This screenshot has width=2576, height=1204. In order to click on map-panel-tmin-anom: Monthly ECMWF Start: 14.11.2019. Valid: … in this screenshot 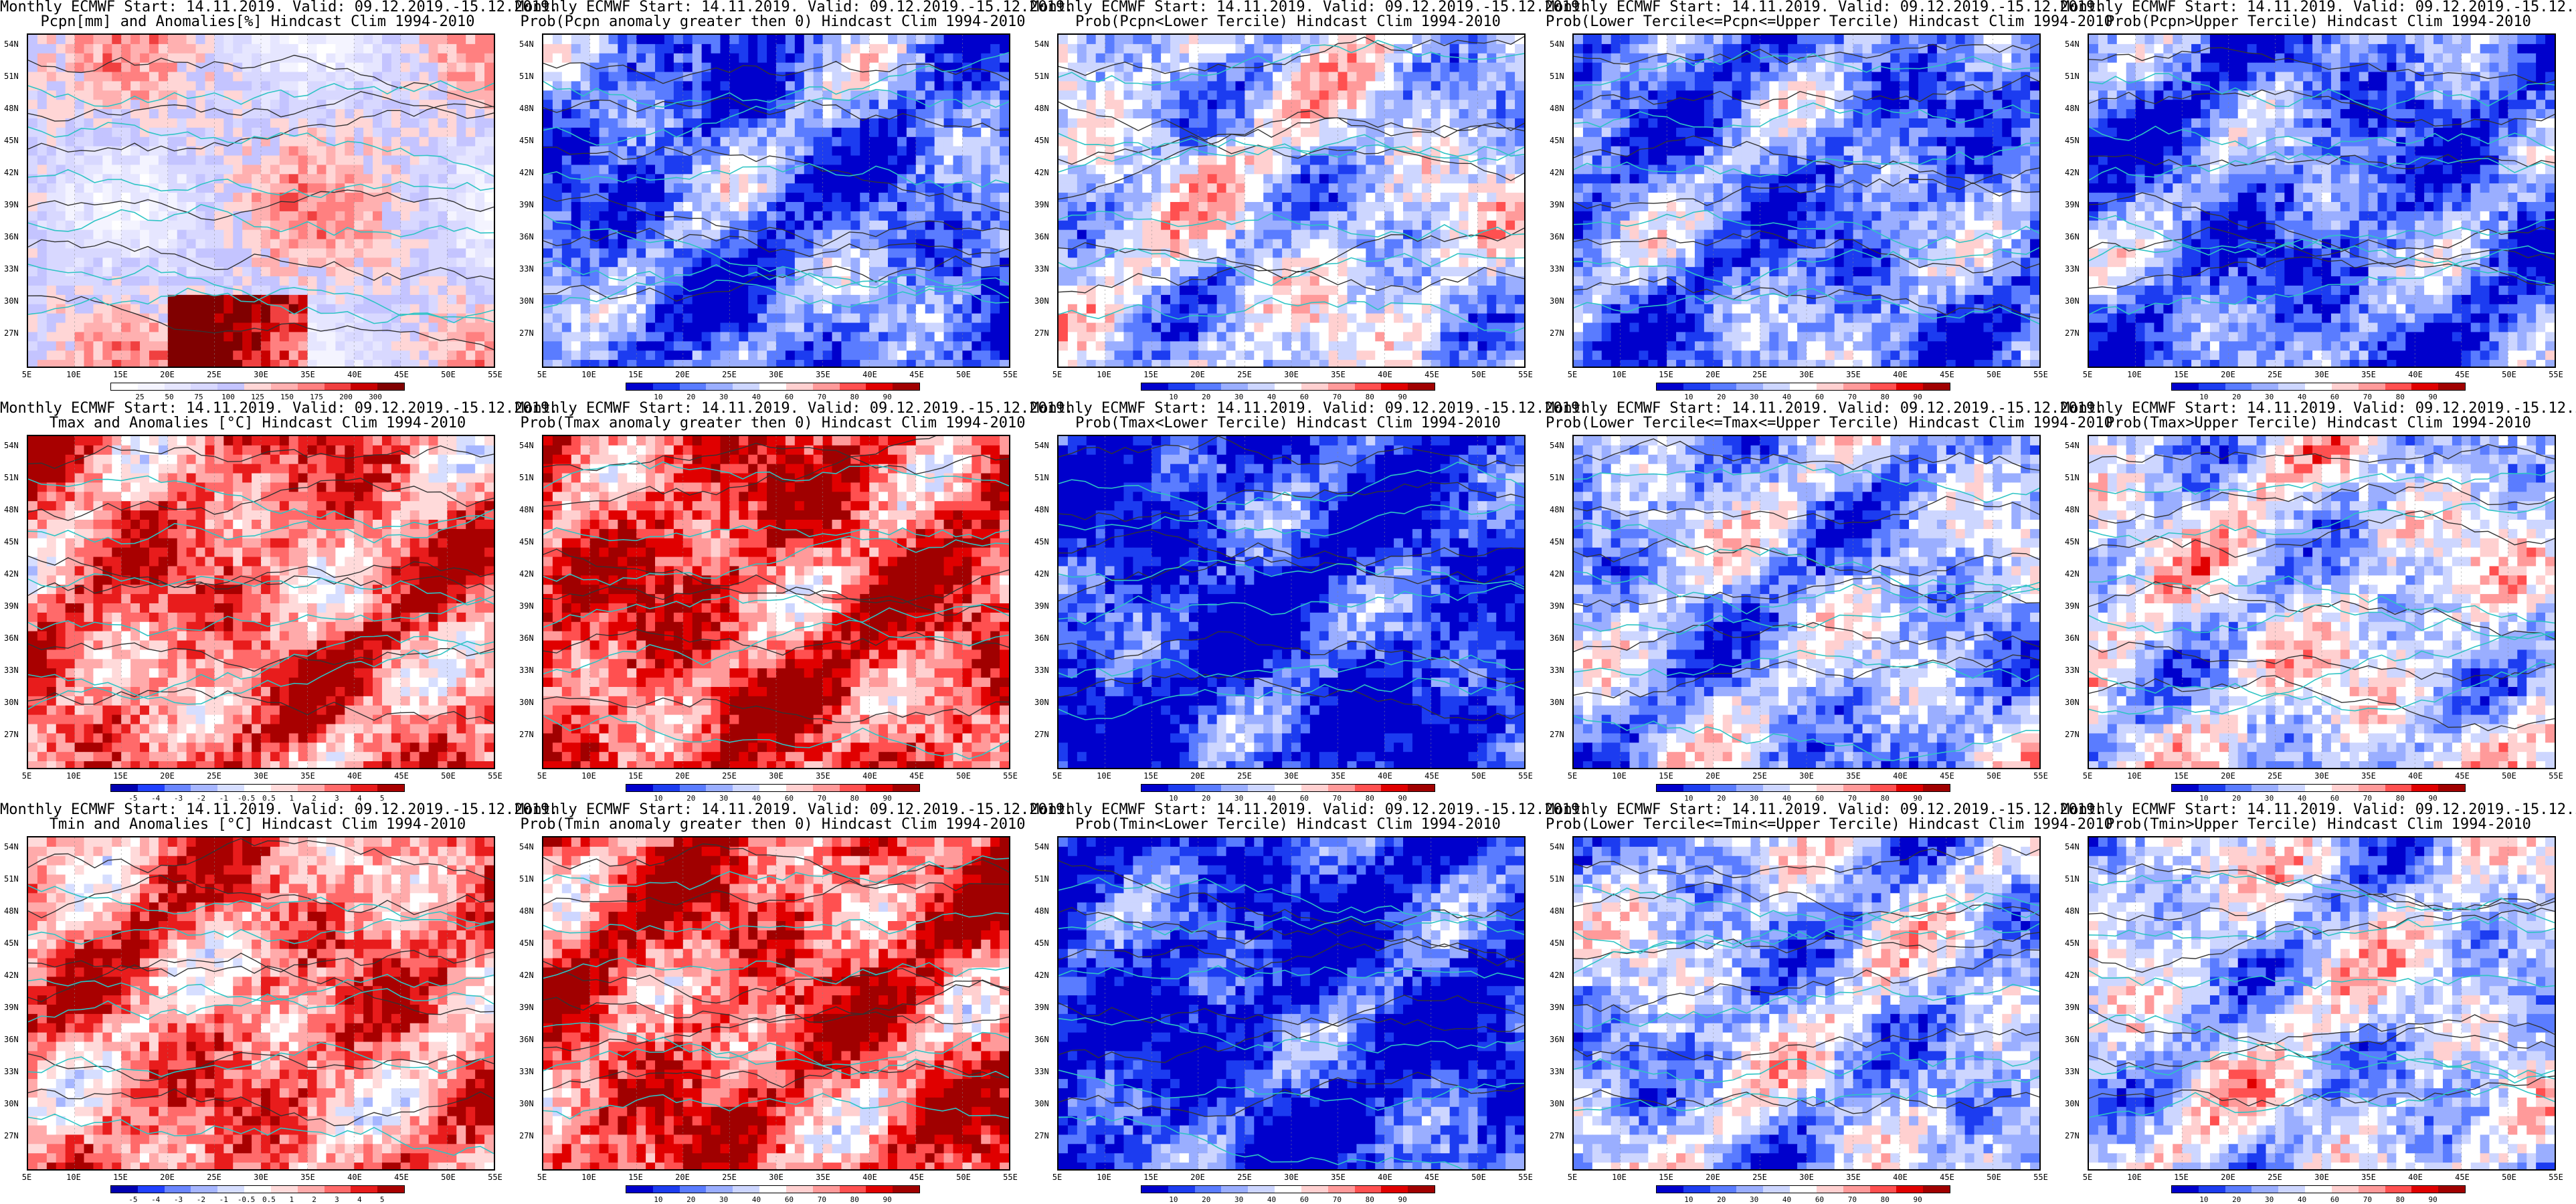, I will do `click(279, 1003)`.